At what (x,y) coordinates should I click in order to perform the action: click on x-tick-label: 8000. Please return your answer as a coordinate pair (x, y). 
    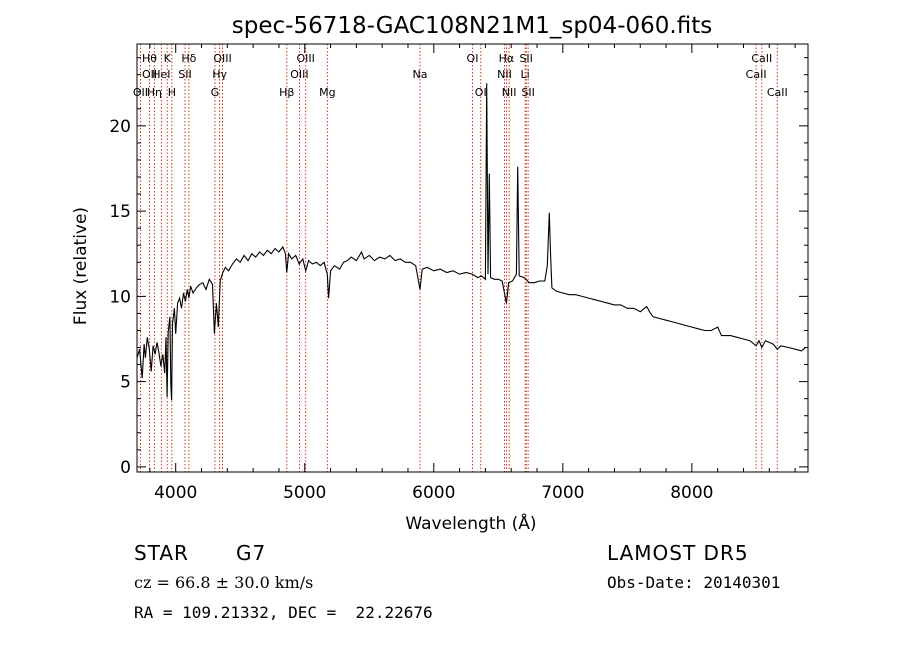
    Looking at the image, I should click on (691, 493).